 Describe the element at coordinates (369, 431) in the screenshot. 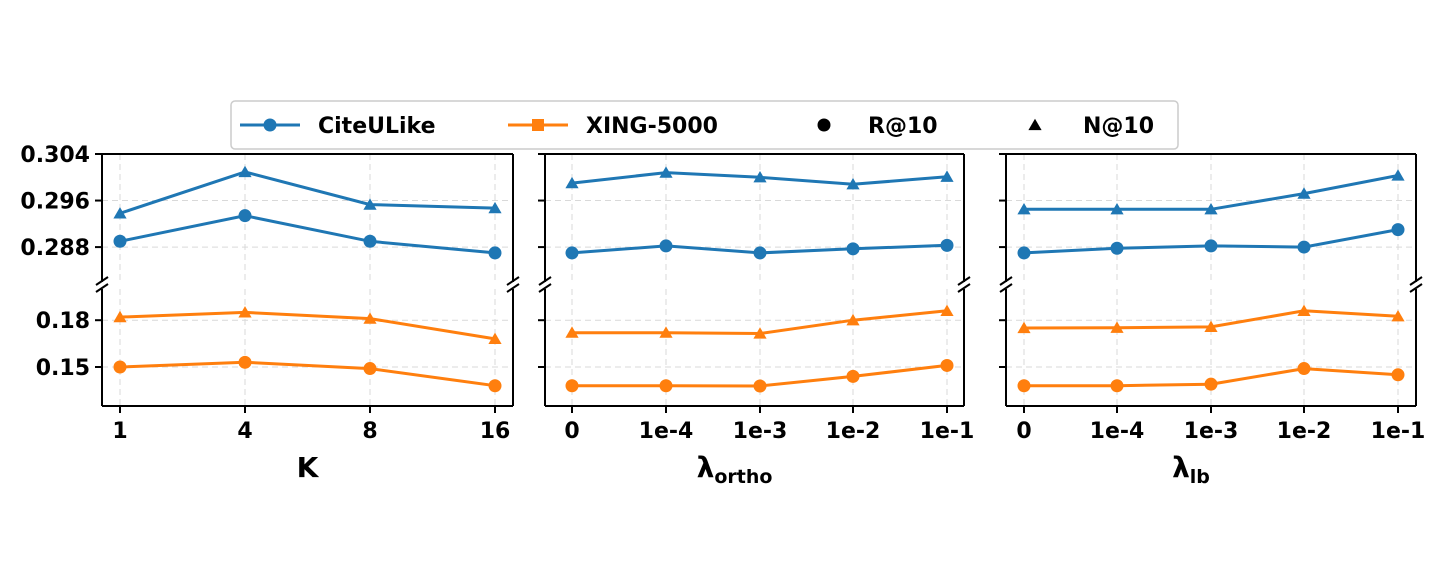

I see `x-tick-label: 8` at that location.